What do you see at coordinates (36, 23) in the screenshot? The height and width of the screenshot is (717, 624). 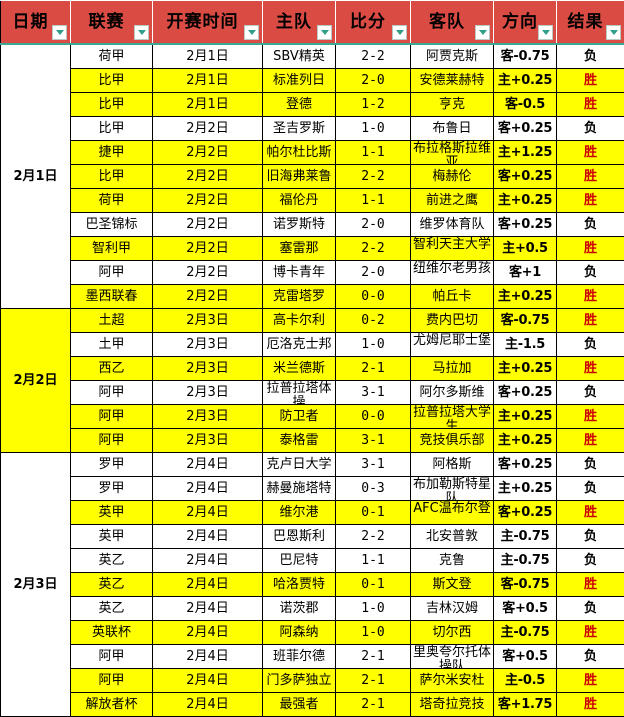 I see `column-header-date: 日期` at bounding box center [36, 23].